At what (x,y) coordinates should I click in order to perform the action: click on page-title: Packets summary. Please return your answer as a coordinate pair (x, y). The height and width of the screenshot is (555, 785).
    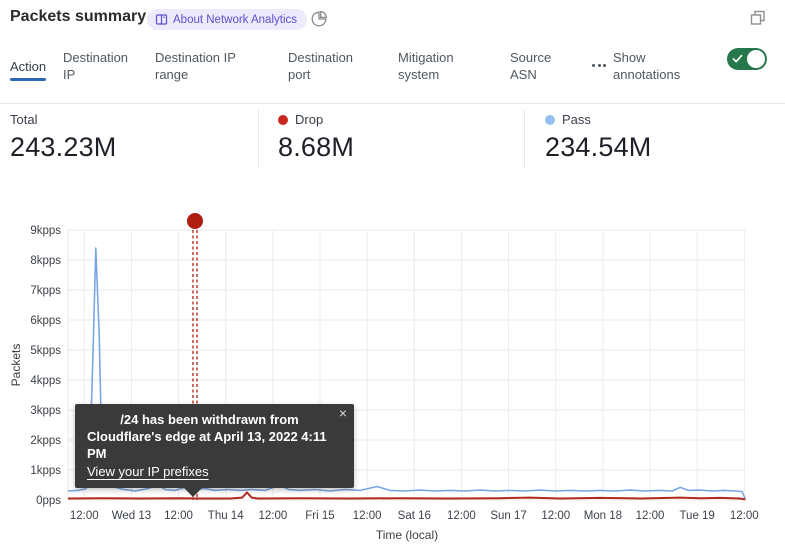
    Looking at the image, I should click on (78, 16).